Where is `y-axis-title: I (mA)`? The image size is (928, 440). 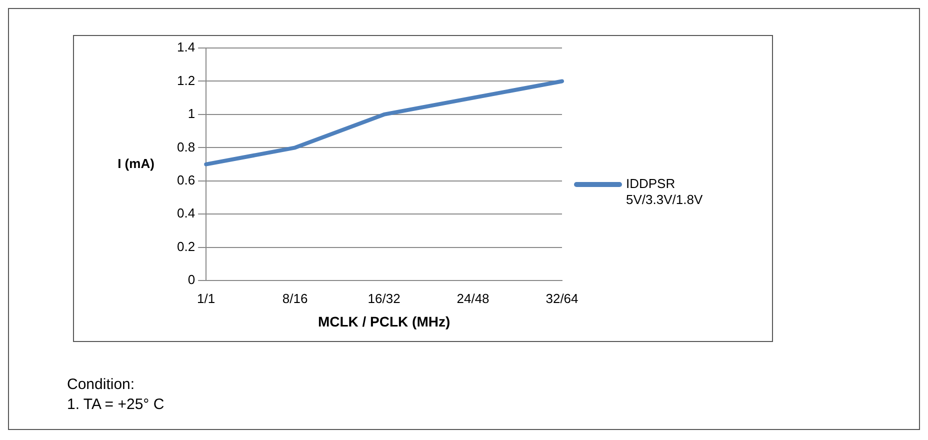
y-axis-title: I (mA) is located at coordinates (136, 163).